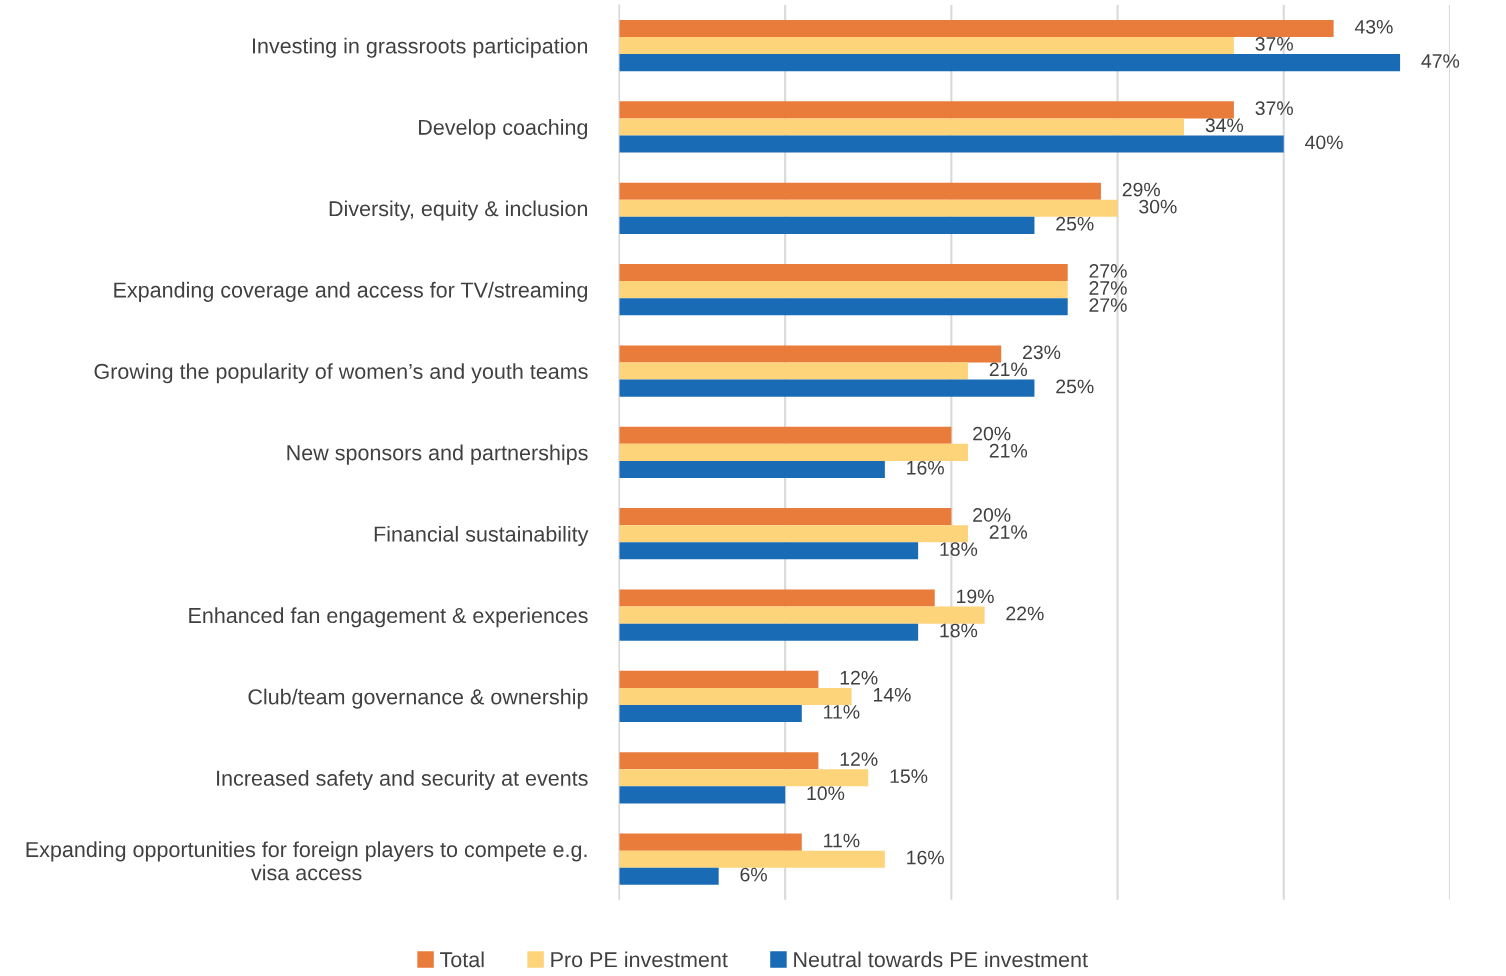  Describe the element at coordinates (1224, 125) in the screenshot. I see `data-label: 34%` at that location.